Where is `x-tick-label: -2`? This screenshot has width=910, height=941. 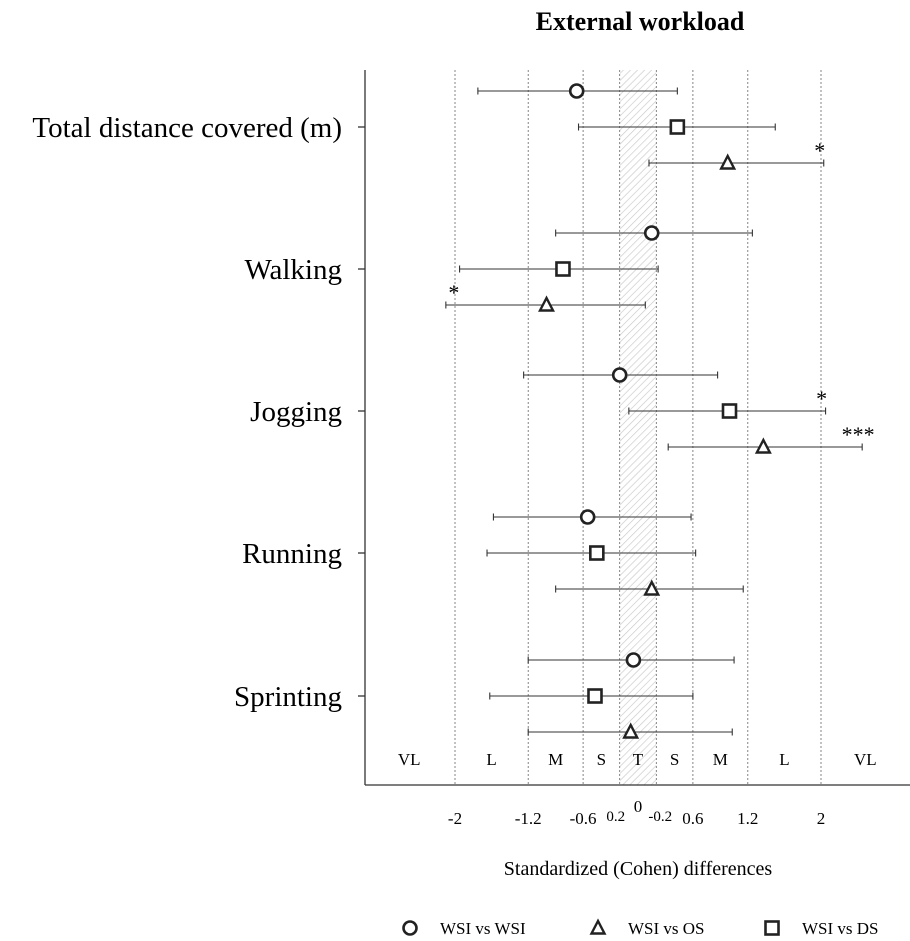
x-tick-label: -2 is located at coordinates (455, 818).